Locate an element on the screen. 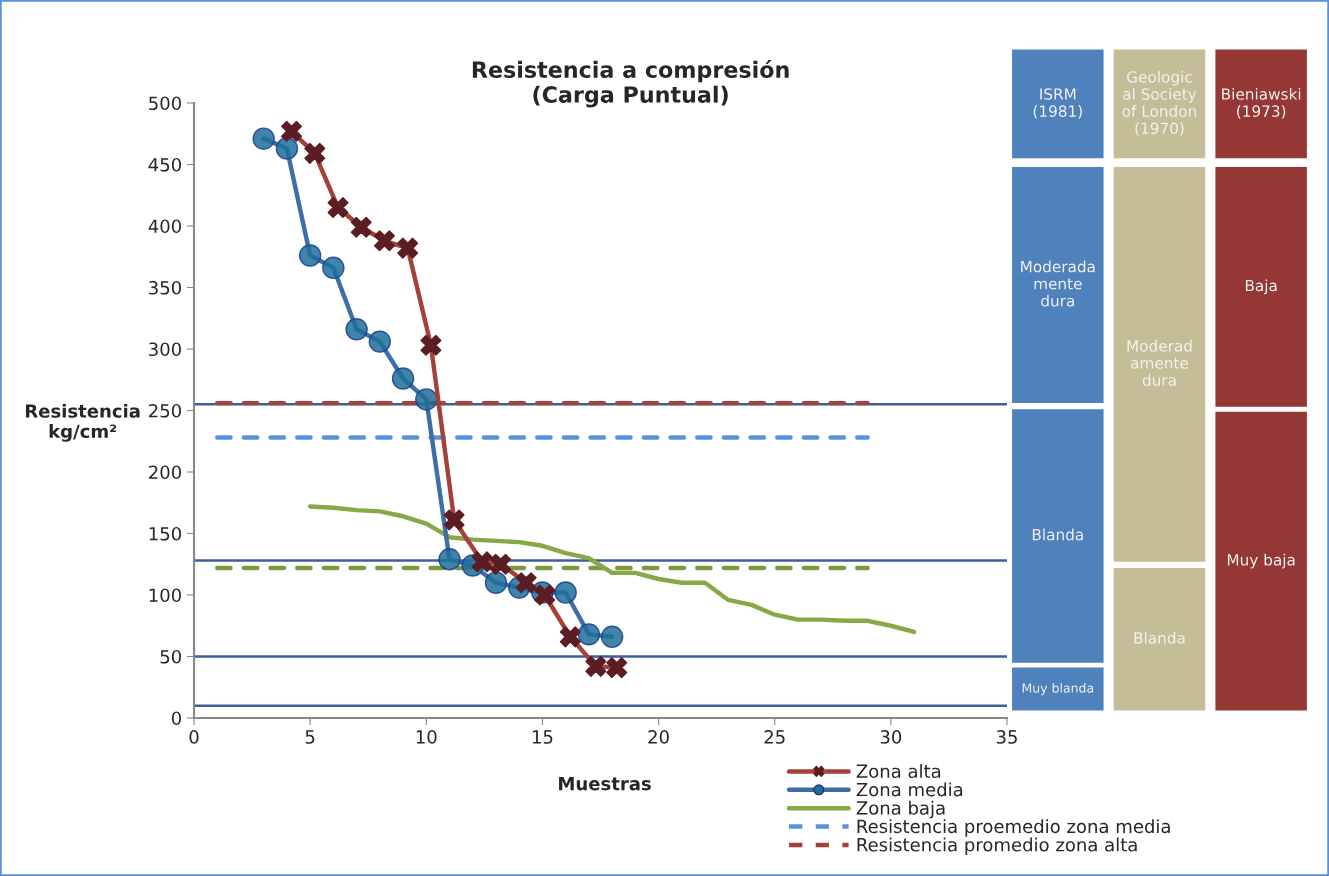  data-label: Baja is located at coordinates (1261, 287).